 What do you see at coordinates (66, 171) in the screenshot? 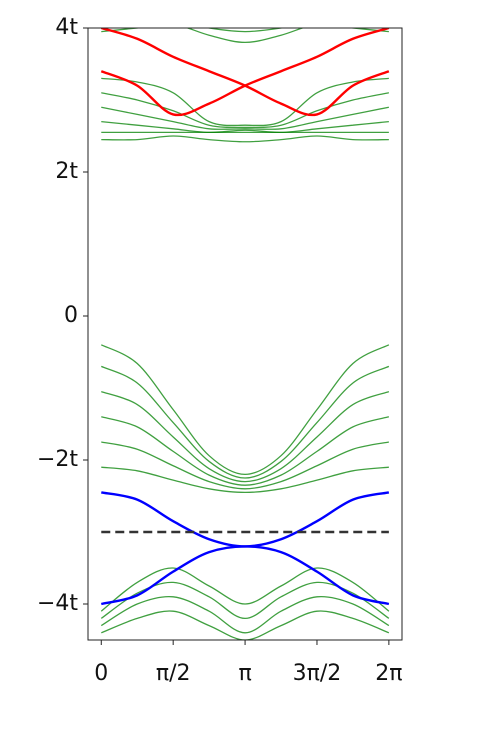
I see `y-tick-label: 2t` at bounding box center [66, 171].